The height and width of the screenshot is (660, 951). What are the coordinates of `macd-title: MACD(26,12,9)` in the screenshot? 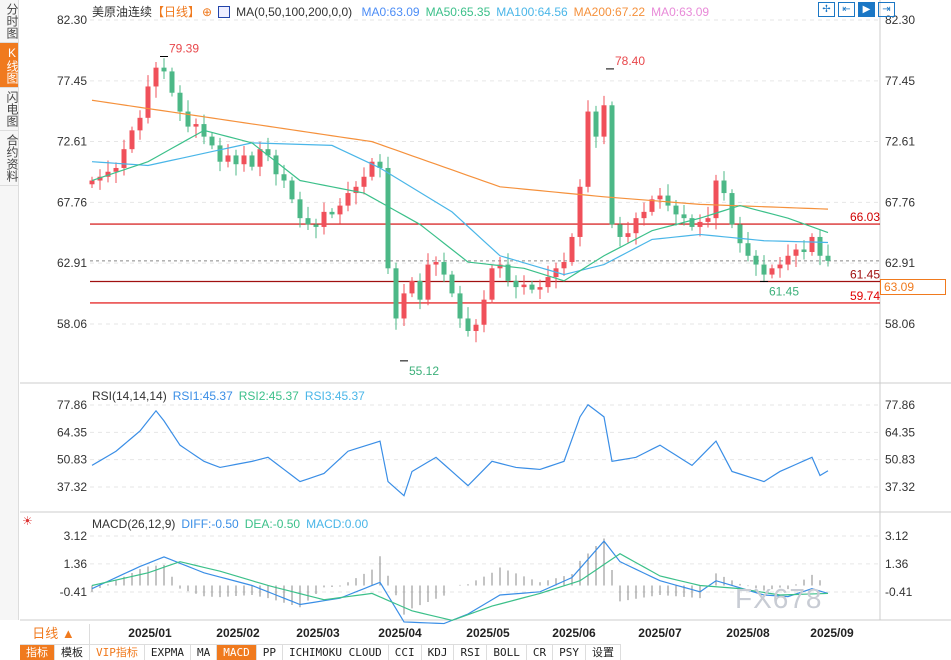 It's located at (134, 524).